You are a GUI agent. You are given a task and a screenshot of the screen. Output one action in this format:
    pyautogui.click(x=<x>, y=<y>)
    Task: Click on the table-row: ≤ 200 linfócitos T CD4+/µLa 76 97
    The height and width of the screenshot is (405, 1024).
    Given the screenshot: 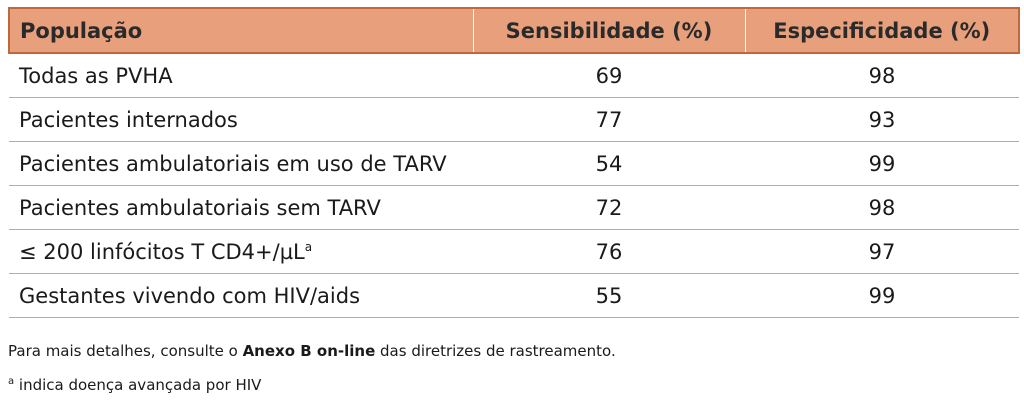 What is the action you would take?
    pyautogui.click(x=514, y=251)
    